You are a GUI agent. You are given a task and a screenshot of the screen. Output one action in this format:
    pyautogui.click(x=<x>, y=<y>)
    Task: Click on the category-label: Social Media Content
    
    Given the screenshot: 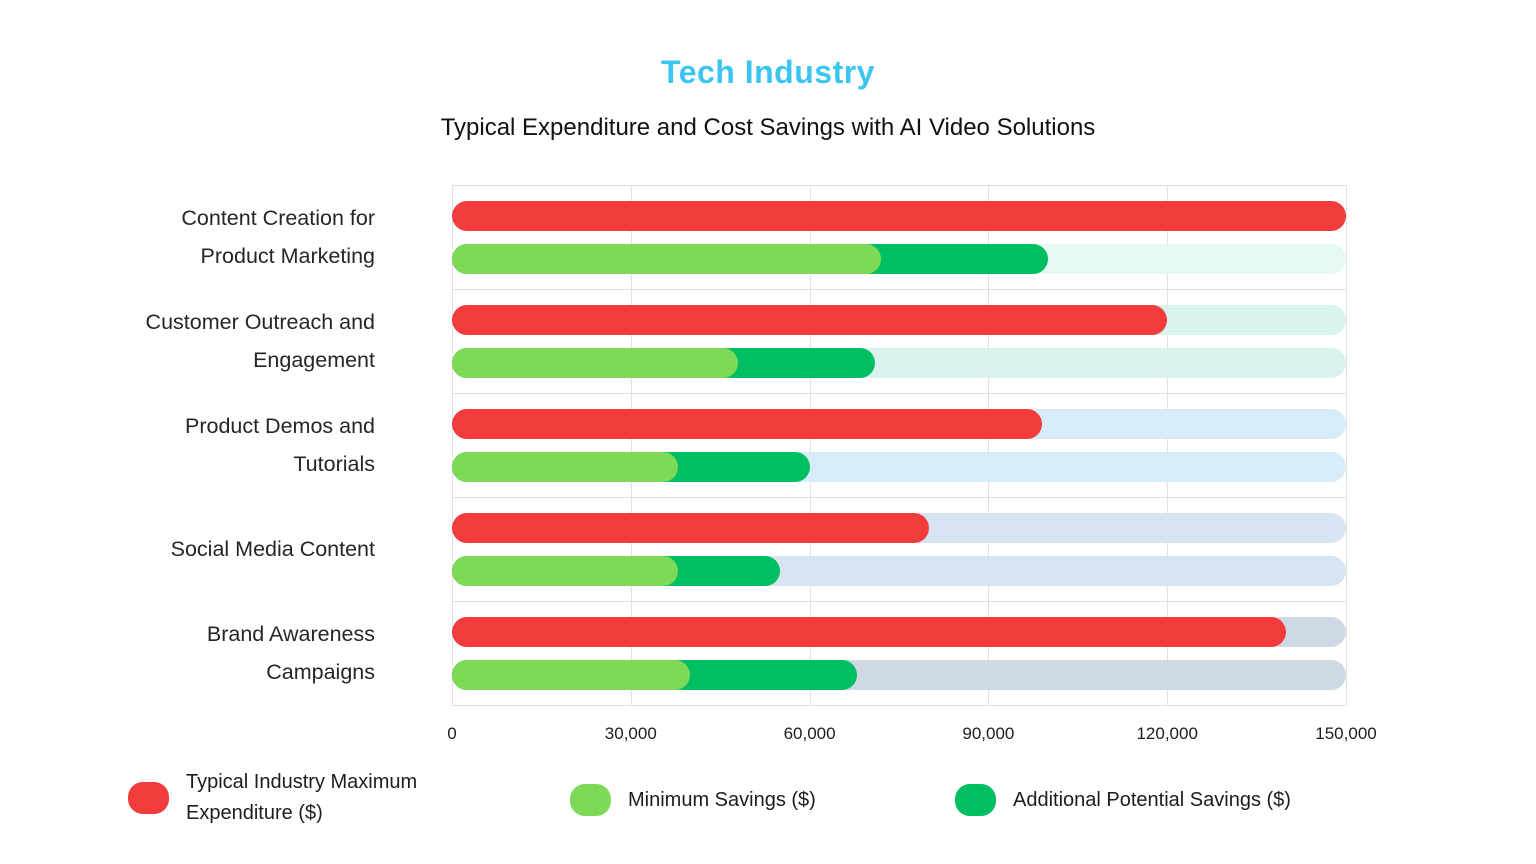 What is the action you would take?
    pyautogui.click(x=202, y=549)
    